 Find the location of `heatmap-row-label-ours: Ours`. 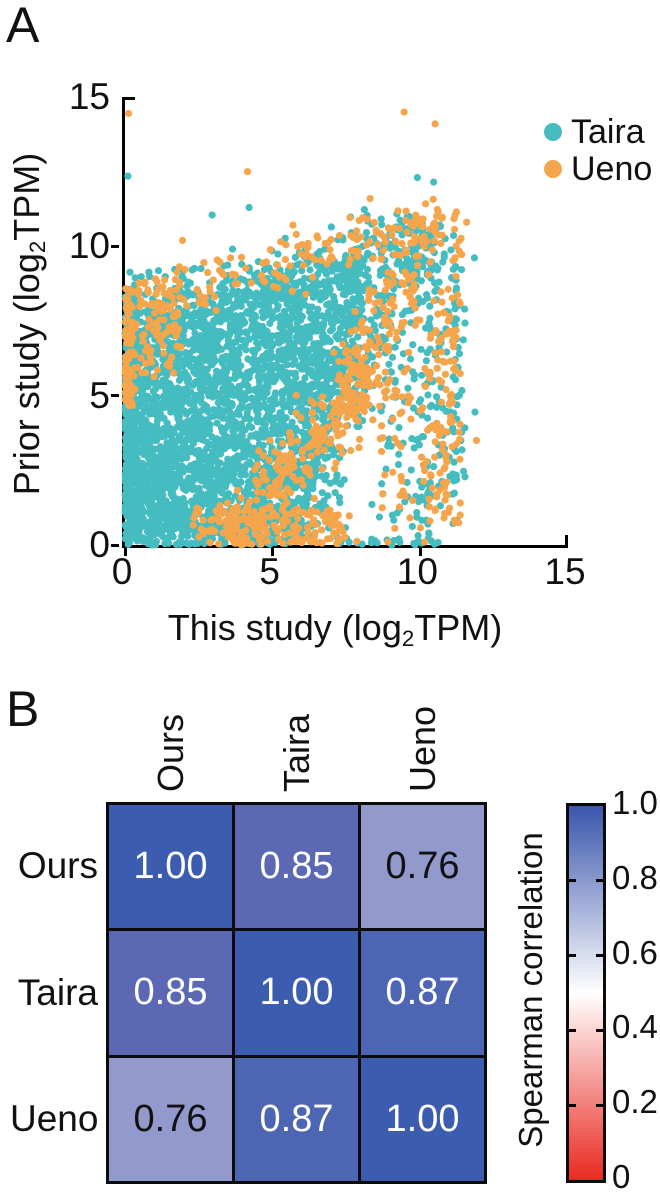

heatmap-row-label-ours: Ours is located at coordinates (57, 865).